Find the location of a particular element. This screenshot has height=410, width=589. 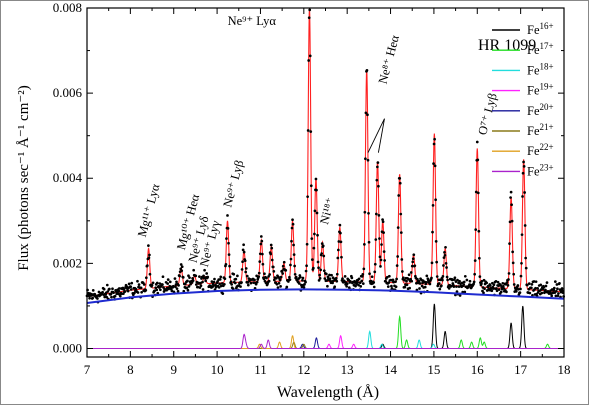

line-annotation: Ne⁹⁺ Lyα is located at coordinates (252, 21).